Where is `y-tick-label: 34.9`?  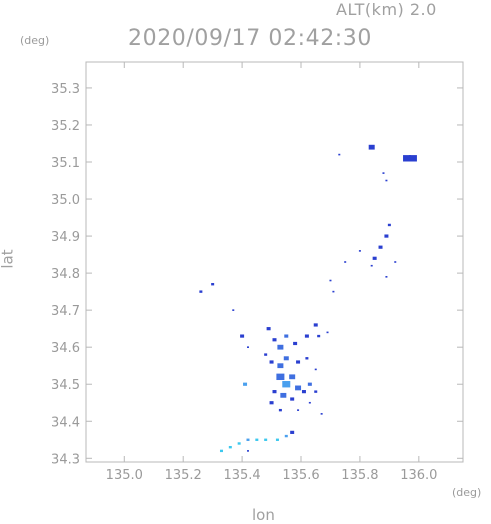
y-tick-label: 34.9 is located at coordinates (65, 237).